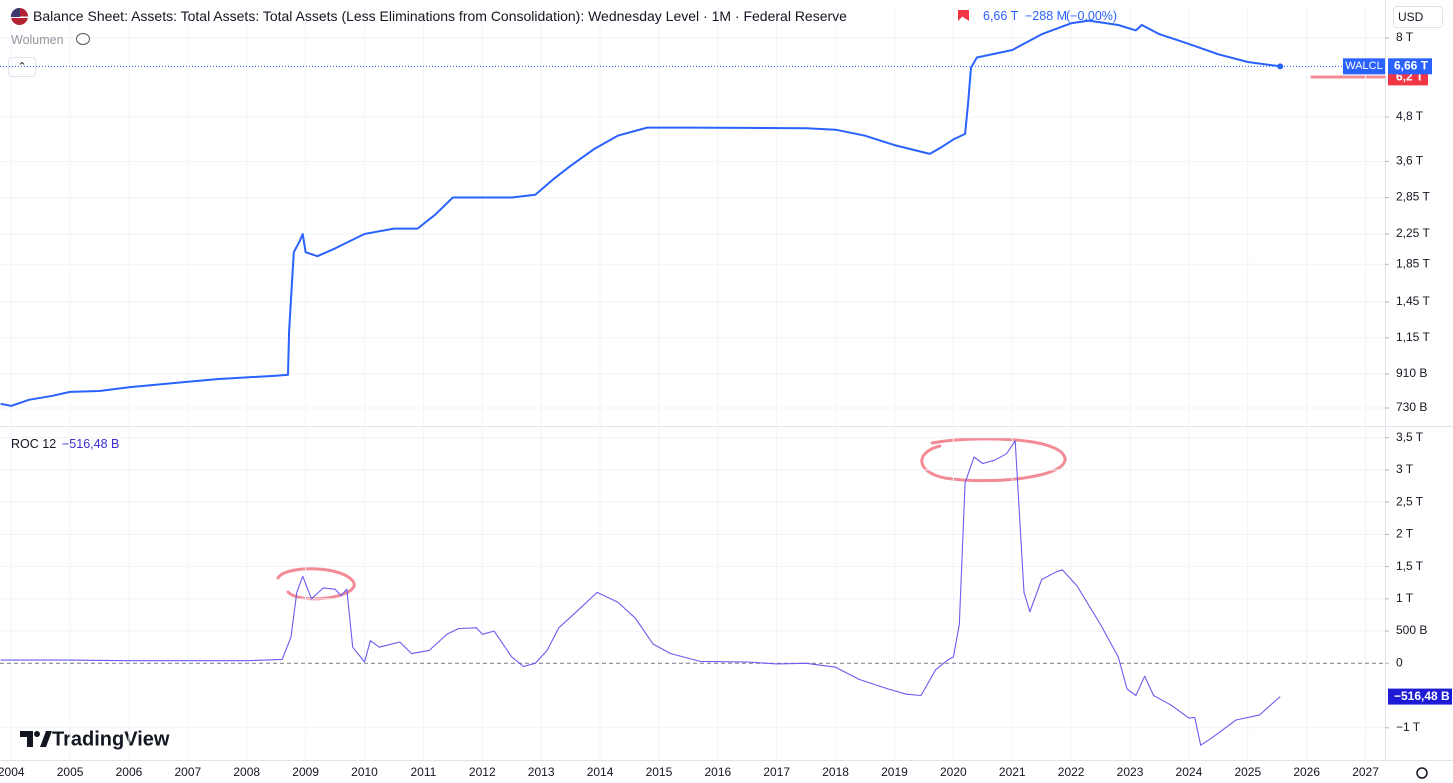 The width and height of the screenshot is (1453, 783). I want to click on x-tick-label: 2024, so click(1189, 772).